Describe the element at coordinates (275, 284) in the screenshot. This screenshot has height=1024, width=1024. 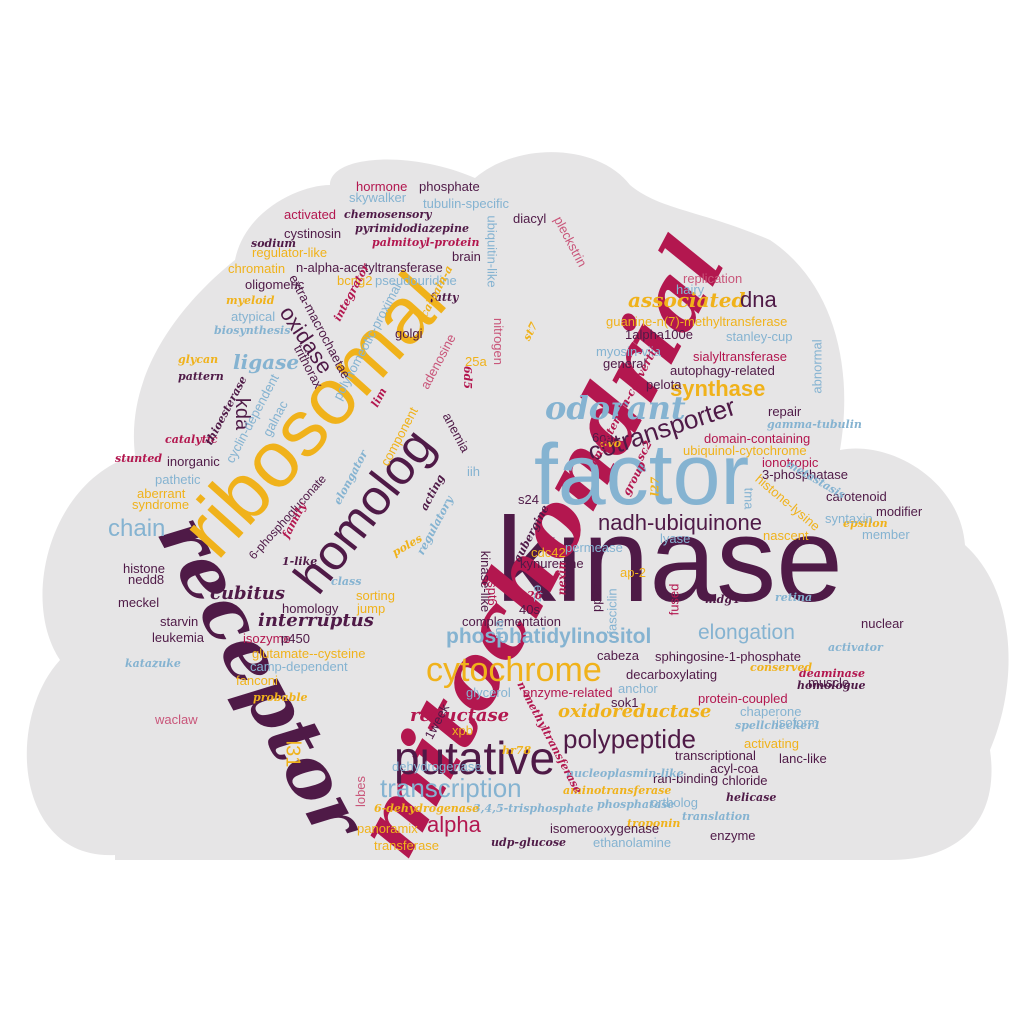
I see `cloud-word: oligomeric` at that location.